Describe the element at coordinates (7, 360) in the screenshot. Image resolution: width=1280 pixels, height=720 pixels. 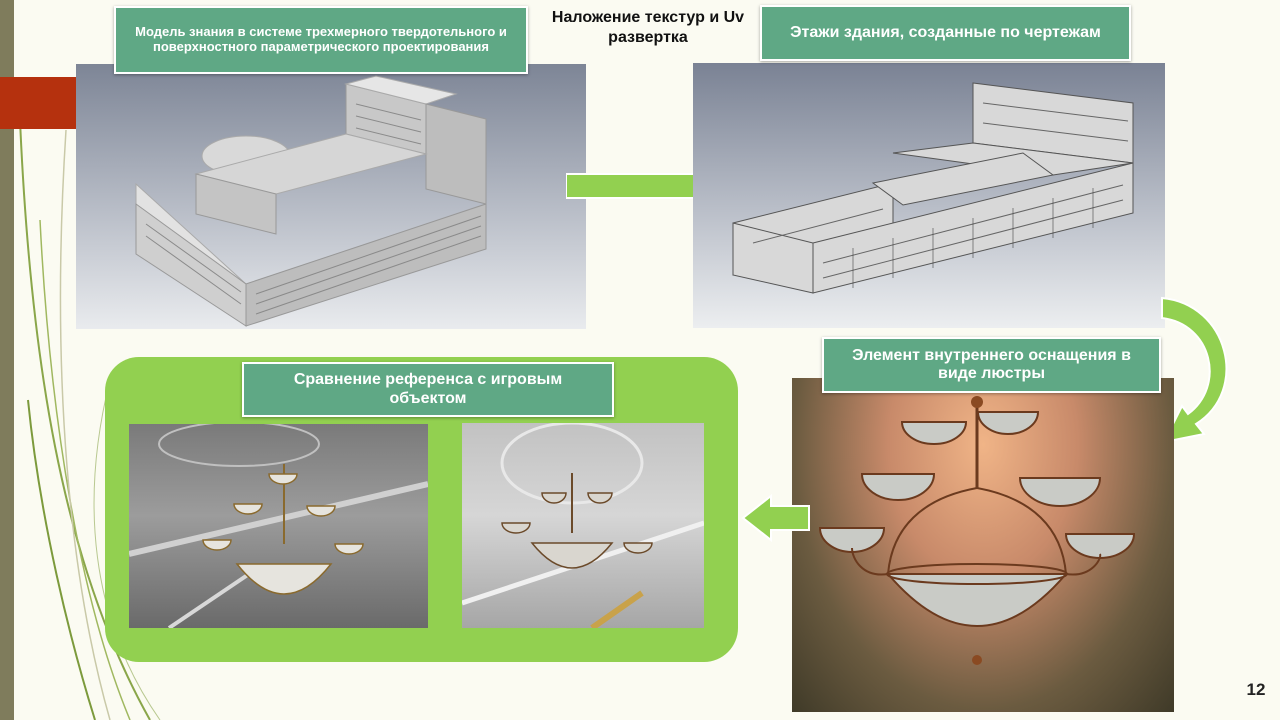
I see `left-decor-band` at that location.